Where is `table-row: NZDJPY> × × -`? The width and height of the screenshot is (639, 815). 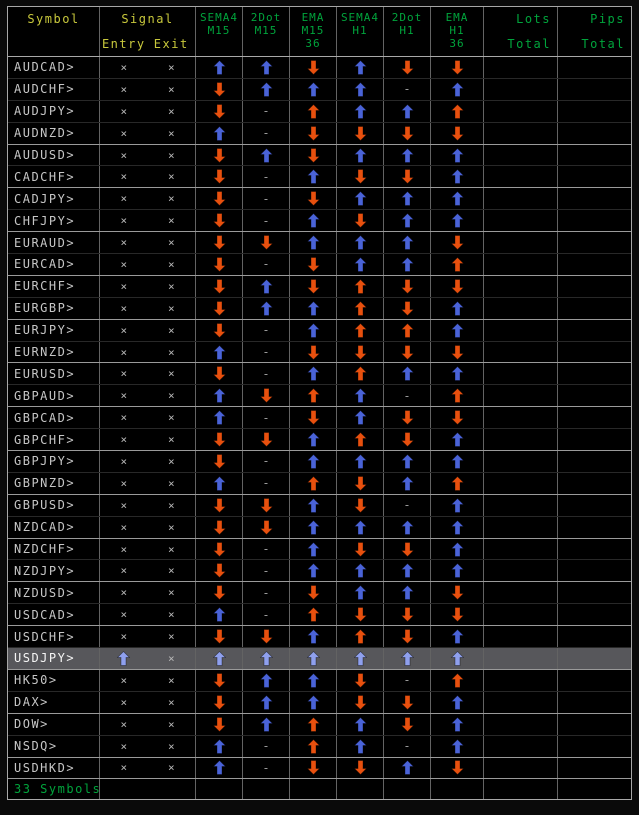 table-row: NZDJPY> × × - is located at coordinates (319, 571).